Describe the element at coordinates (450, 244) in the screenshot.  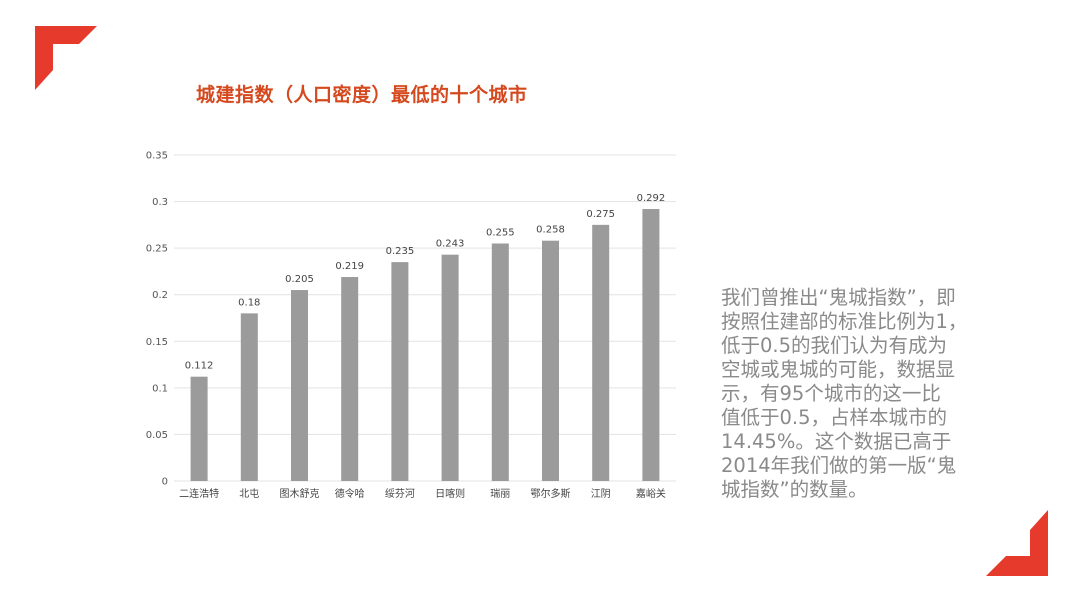
I see `data-label: 0.243` at that location.